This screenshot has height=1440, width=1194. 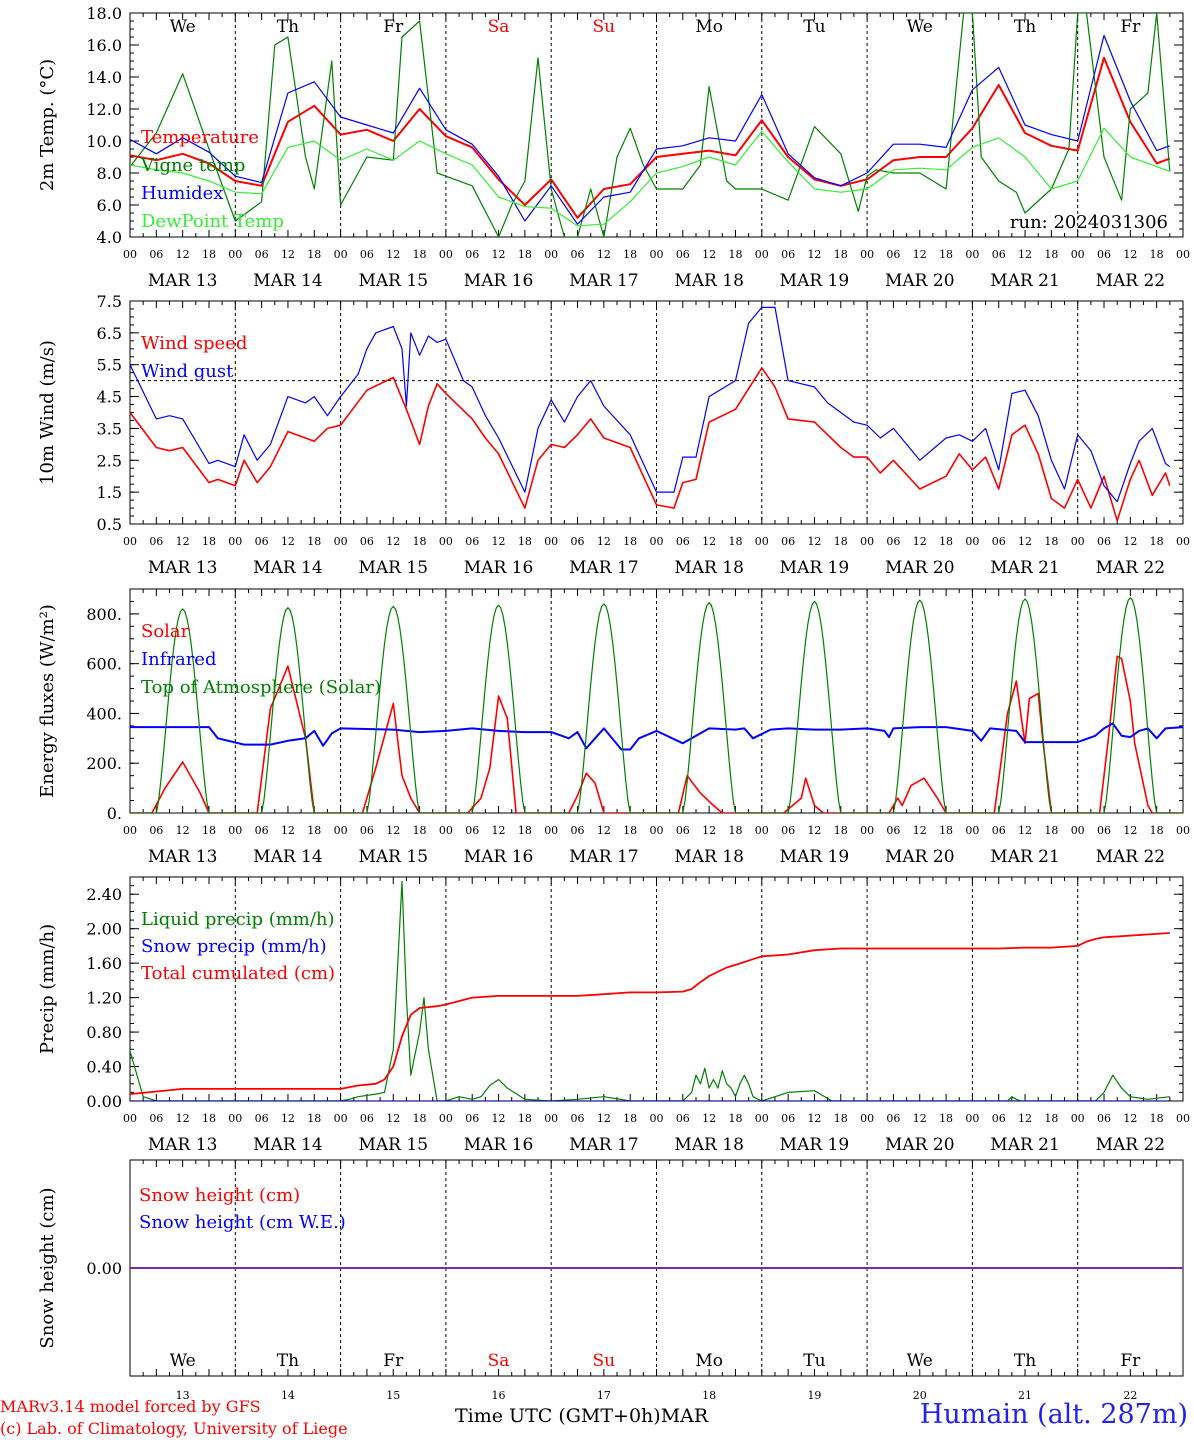 What do you see at coordinates (104, 13) in the screenshot?
I see `y-tick-label: 18.0` at bounding box center [104, 13].